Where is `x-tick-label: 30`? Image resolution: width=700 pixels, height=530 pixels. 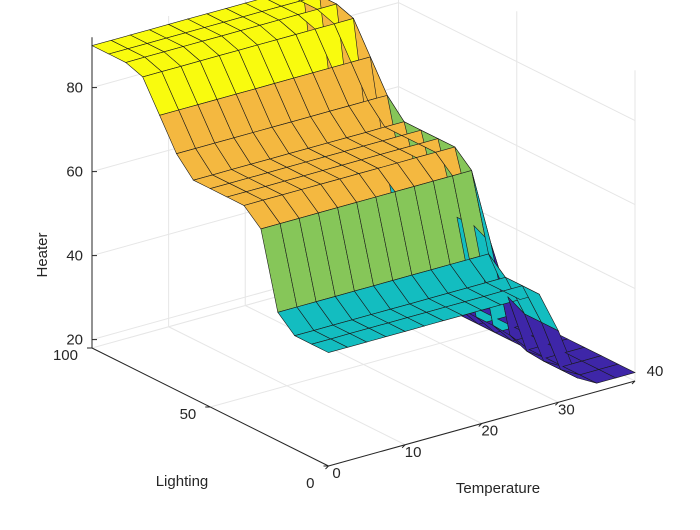 x-tick-label: 30 is located at coordinates (566, 409).